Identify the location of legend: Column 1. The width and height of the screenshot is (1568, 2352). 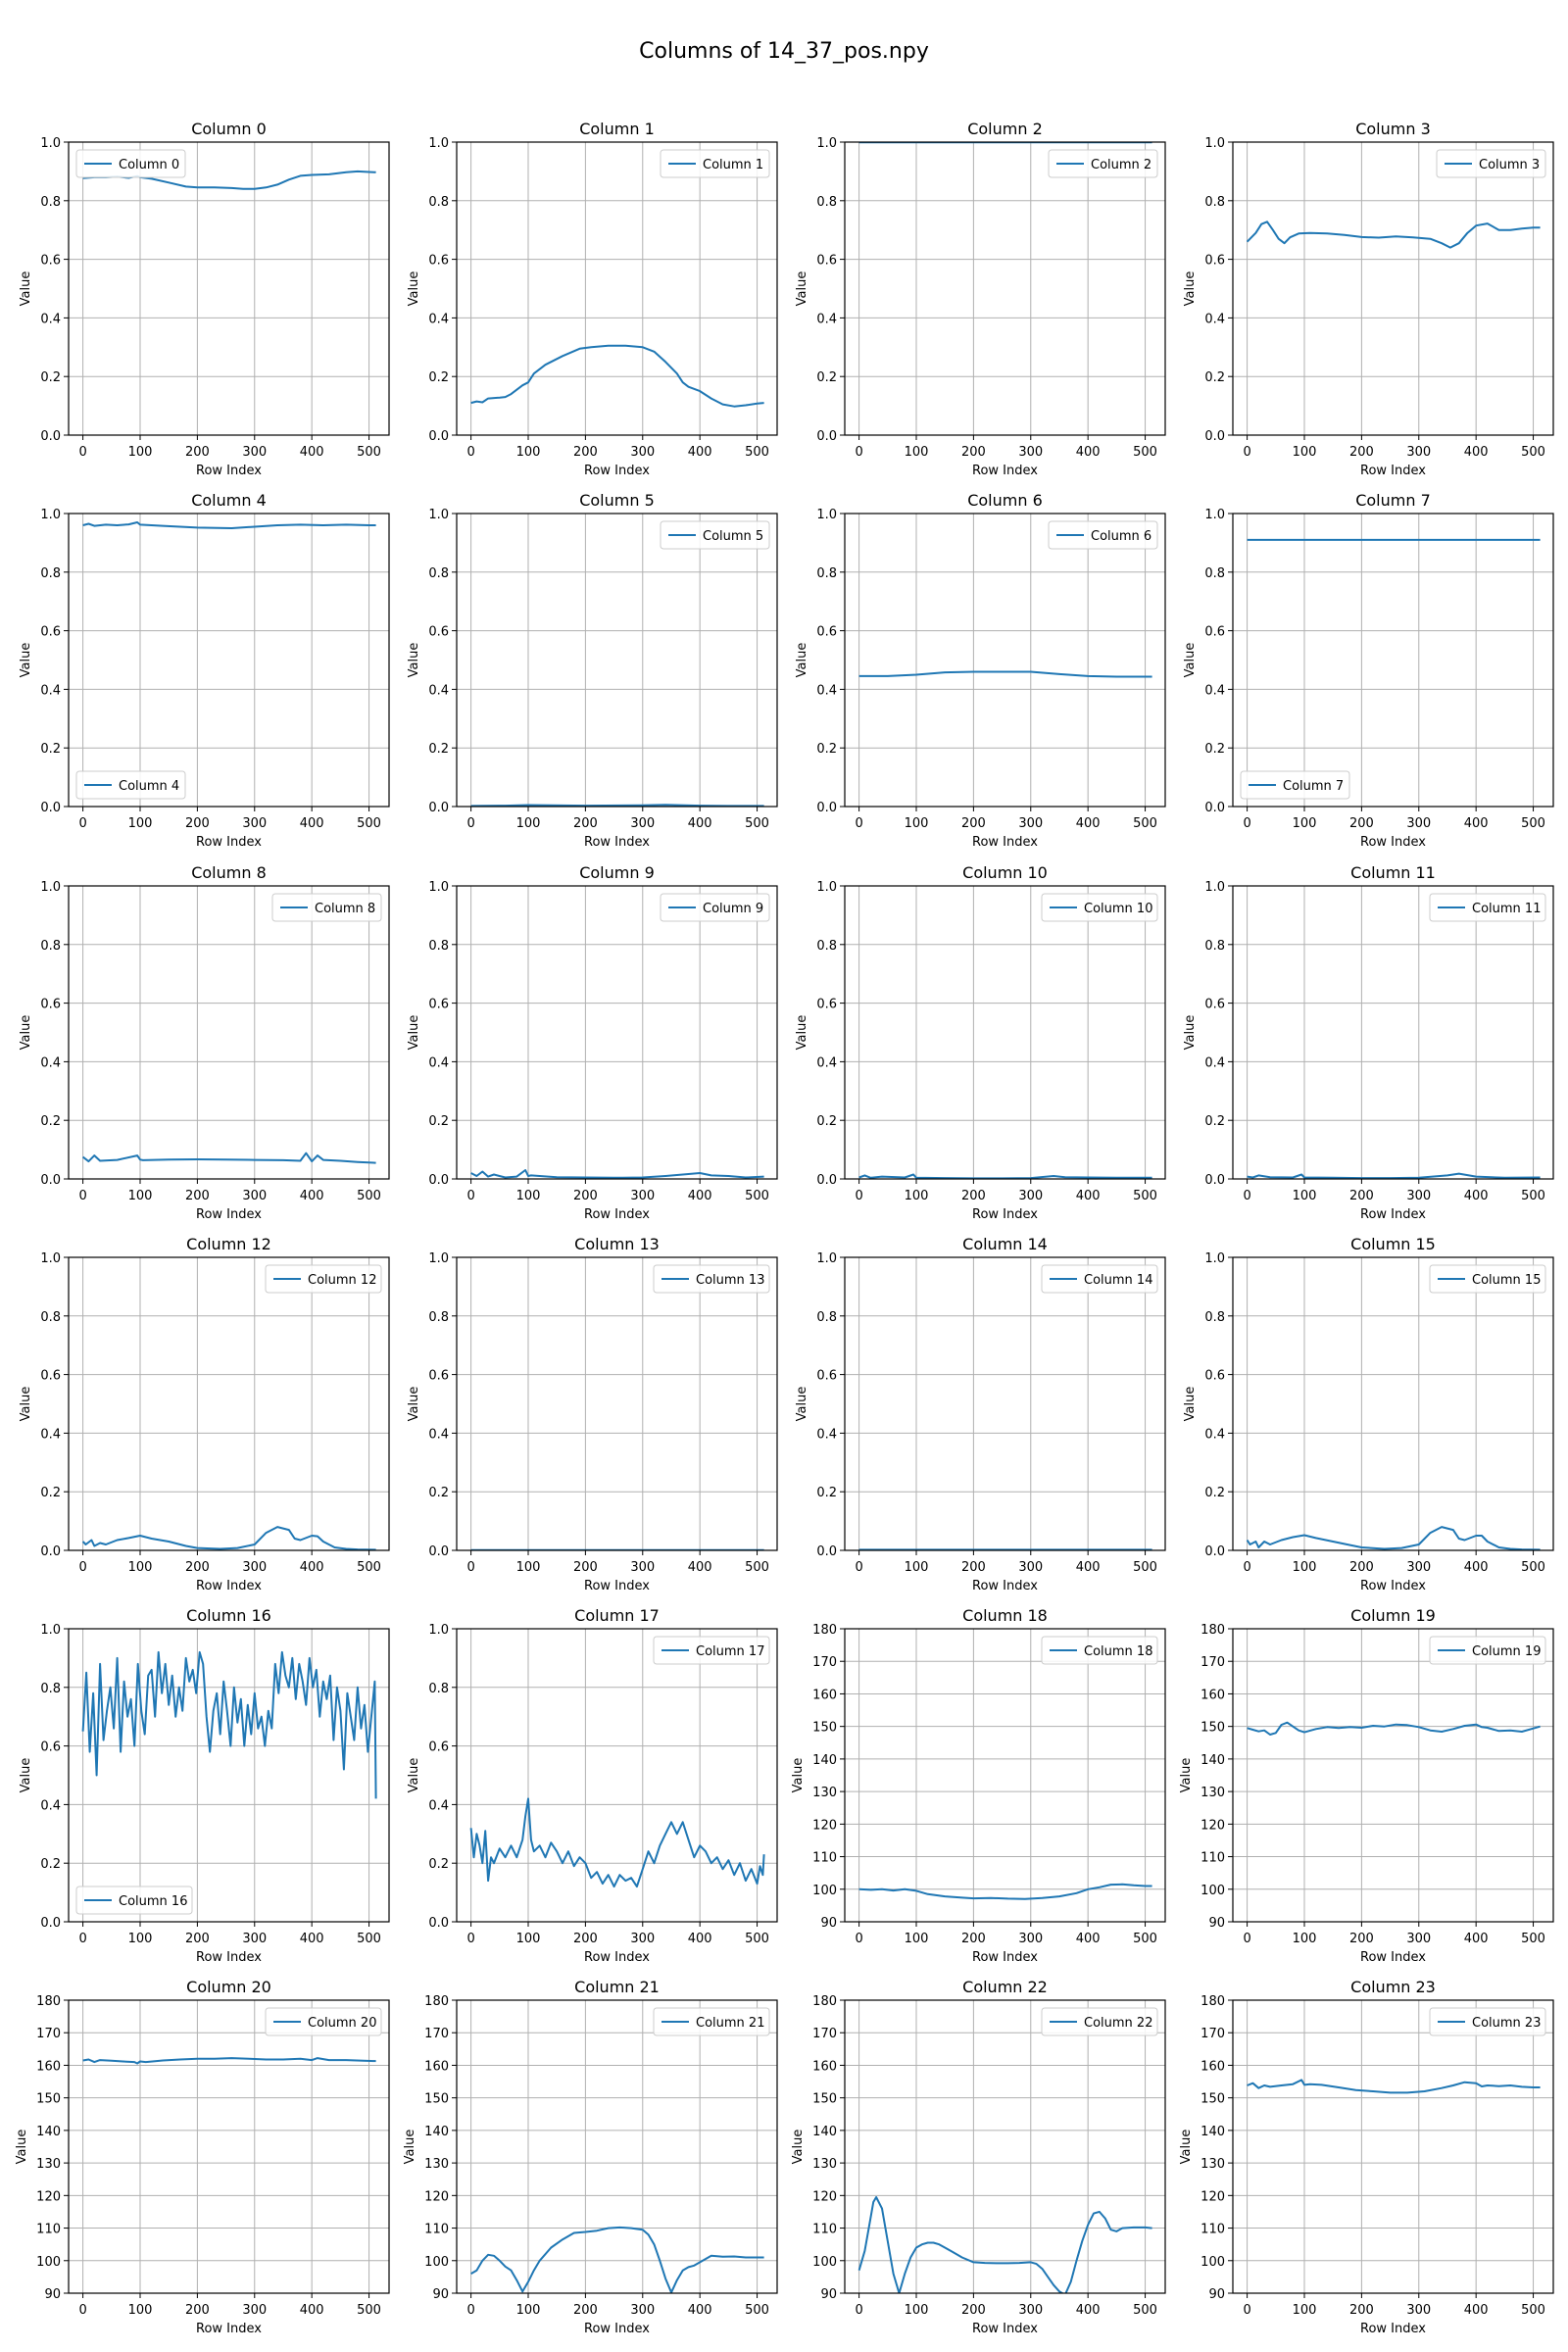
(715, 163).